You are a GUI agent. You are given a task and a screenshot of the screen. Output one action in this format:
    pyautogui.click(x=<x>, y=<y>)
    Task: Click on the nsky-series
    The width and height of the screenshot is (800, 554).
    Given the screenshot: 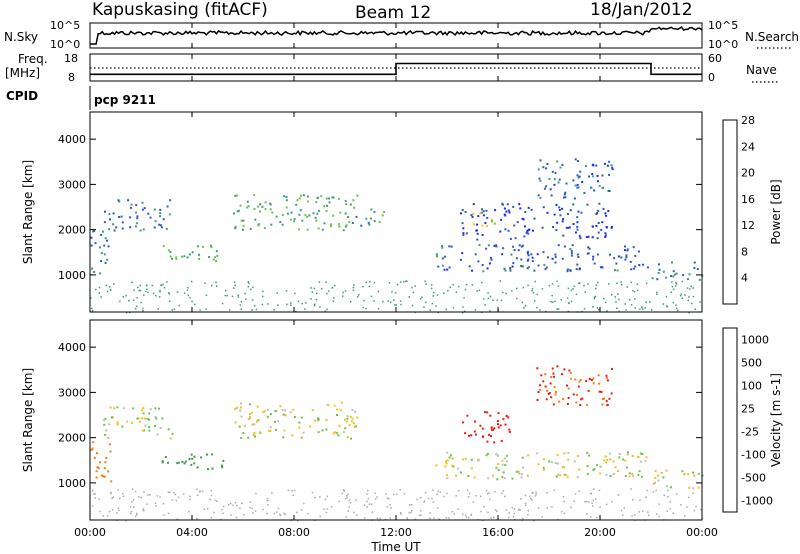 What is the action you would take?
    pyautogui.click(x=396, y=35)
    